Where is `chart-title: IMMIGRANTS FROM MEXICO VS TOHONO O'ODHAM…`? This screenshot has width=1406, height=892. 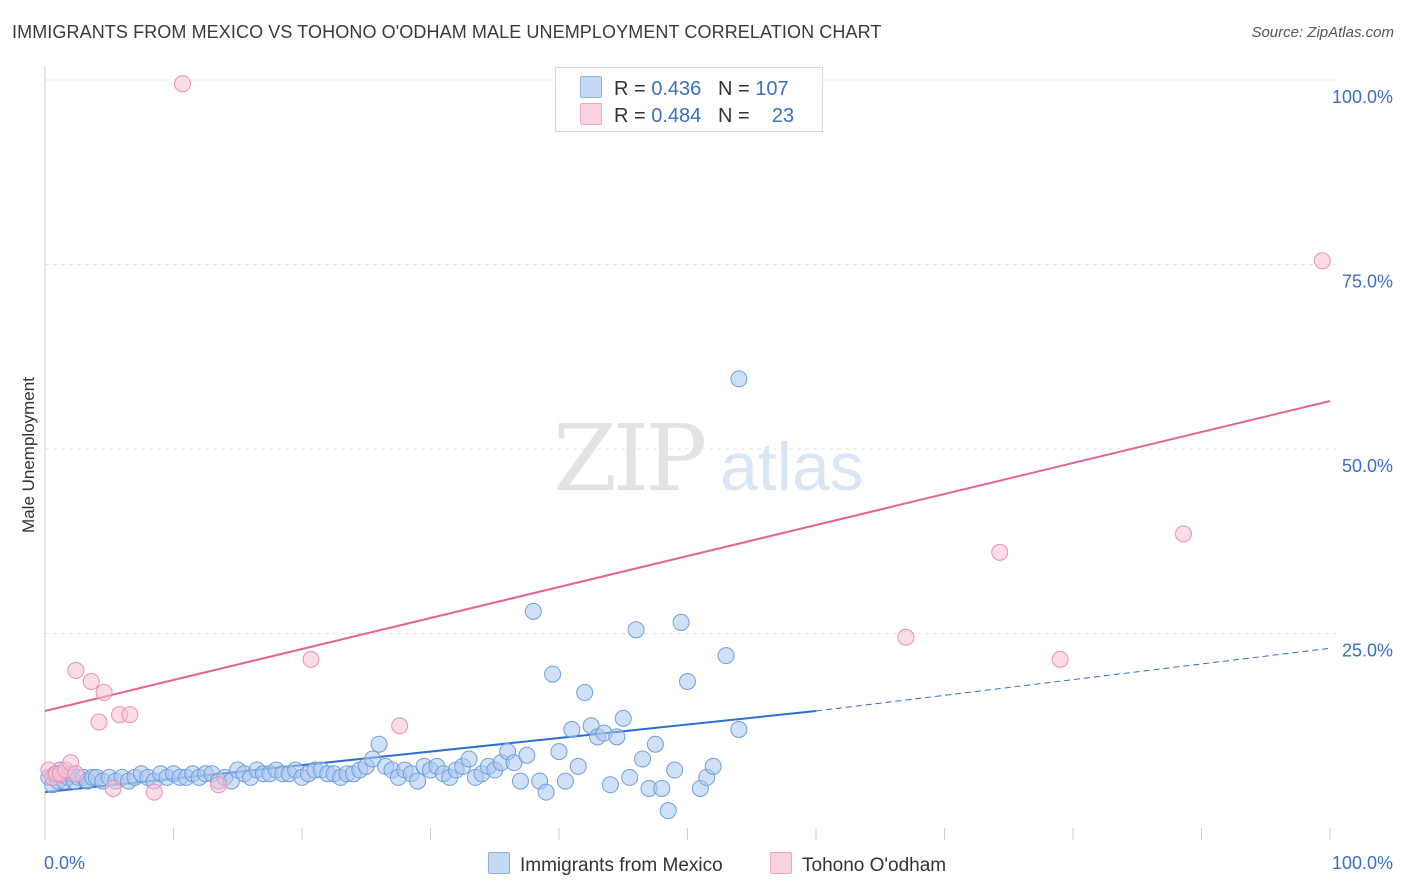 chart-title: IMMIGRANTS FROM MEXICO VS TOHONO O'ODHAM… is located at coordinates (447, 32).